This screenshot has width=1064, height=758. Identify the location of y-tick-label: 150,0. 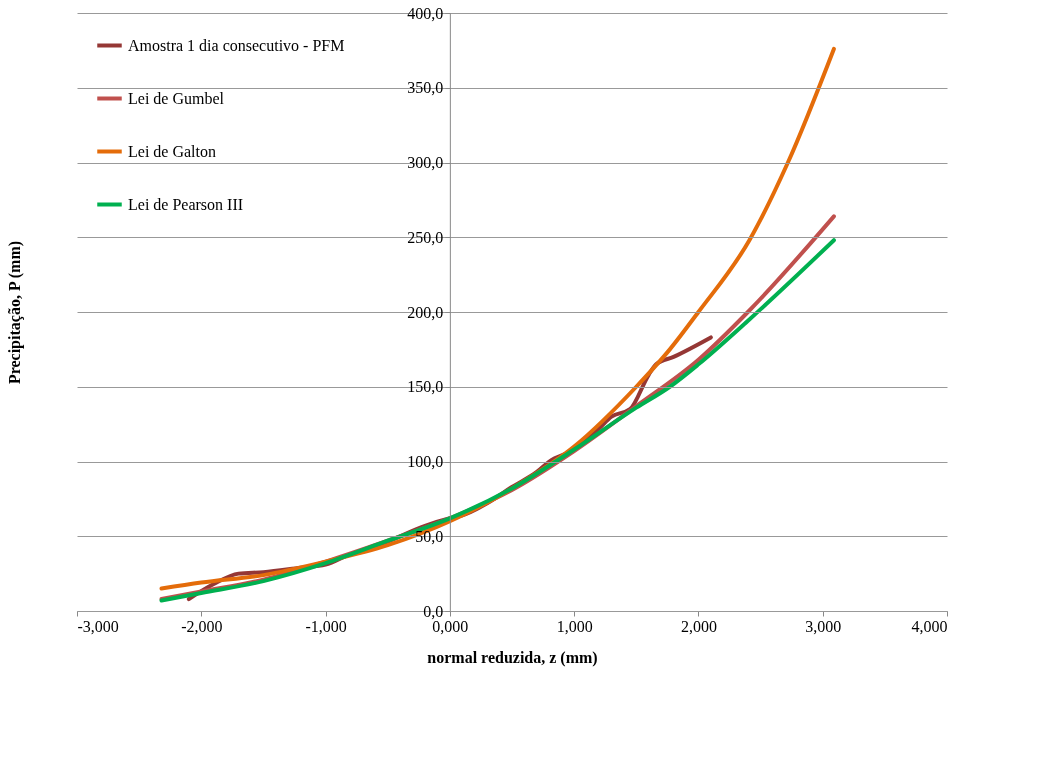
(425, 387).